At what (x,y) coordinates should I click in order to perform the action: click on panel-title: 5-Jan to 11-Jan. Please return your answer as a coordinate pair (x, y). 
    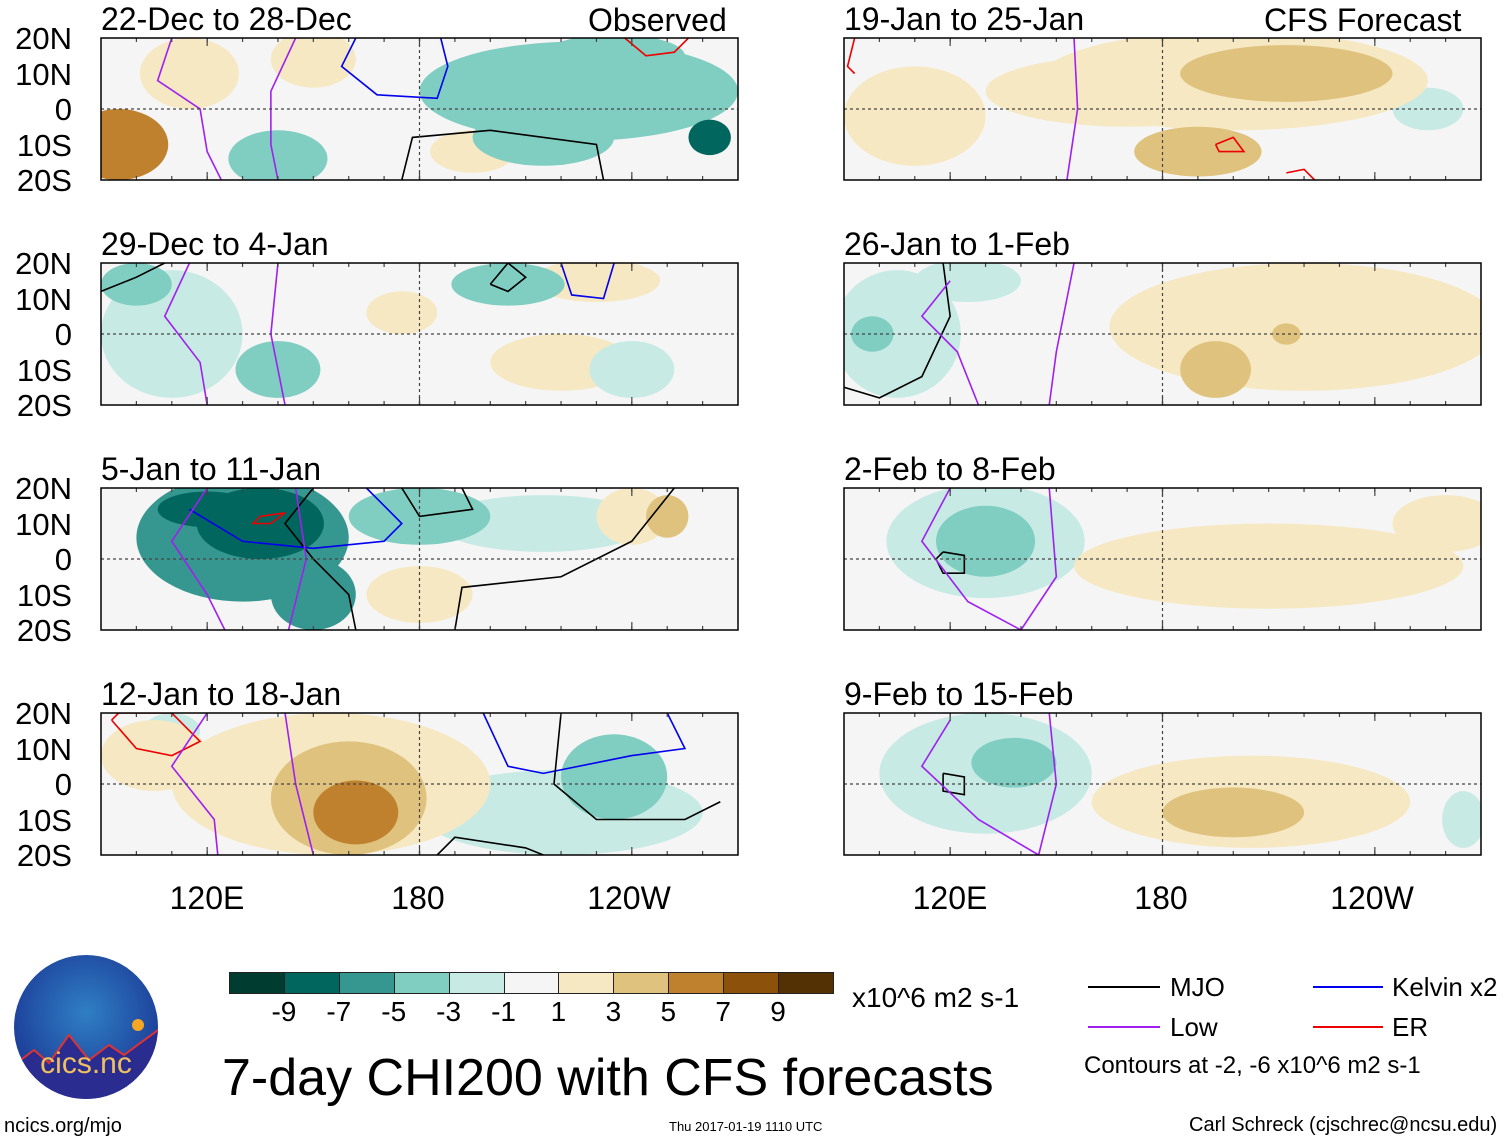
    Looking at the image, I should click on (211, 469).